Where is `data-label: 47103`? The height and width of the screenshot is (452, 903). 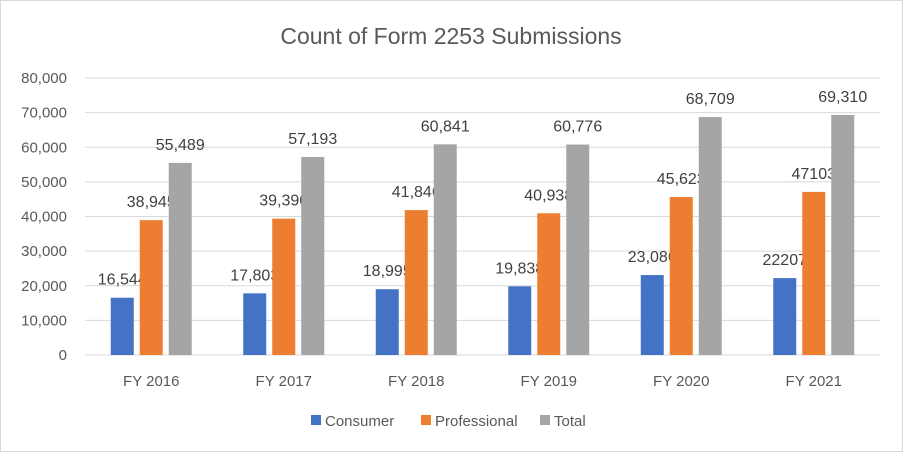 data-label: 47103 is located at coordinates (814, 174).